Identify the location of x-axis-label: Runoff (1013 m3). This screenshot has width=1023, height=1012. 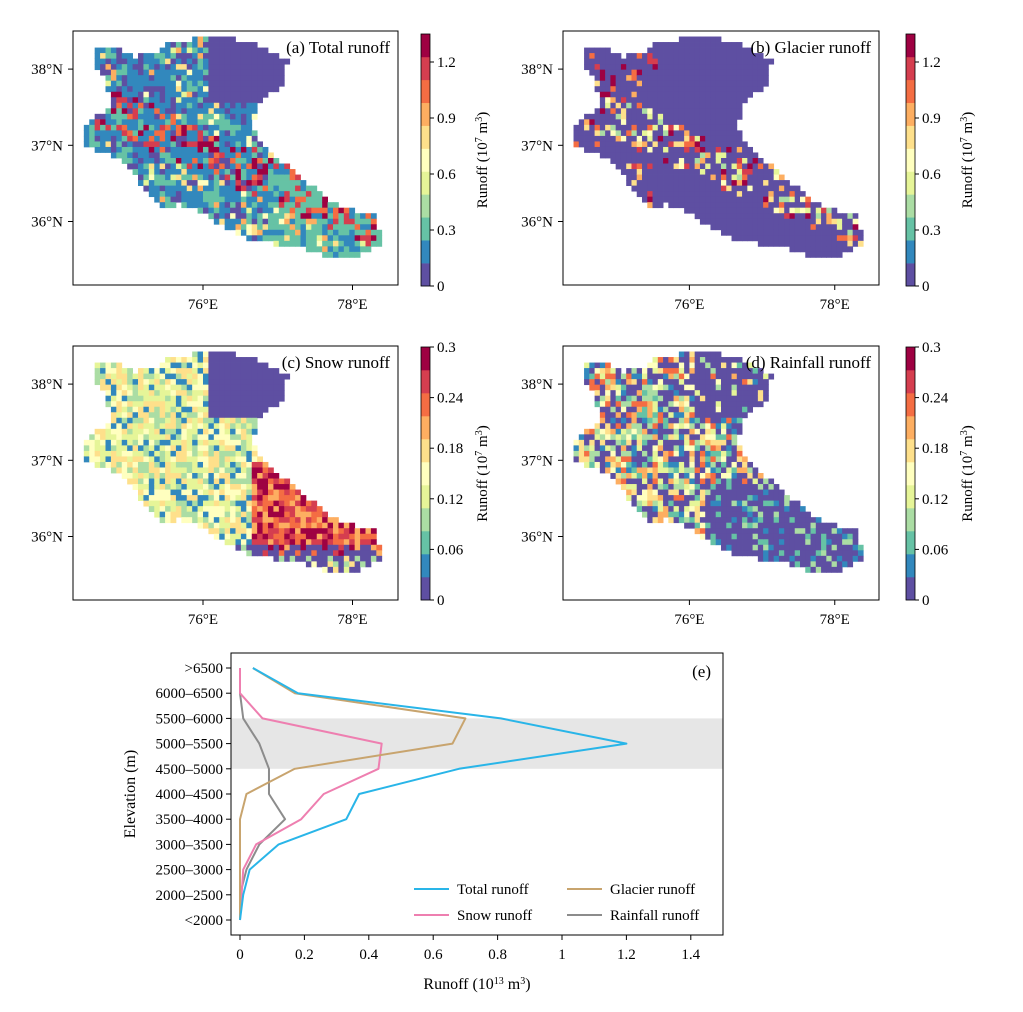
(476, 985).